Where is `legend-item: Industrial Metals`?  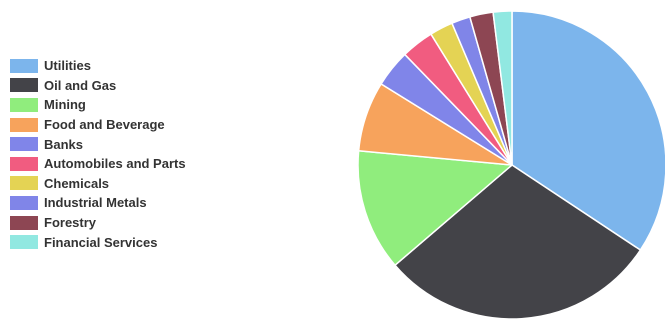
legend-item: Industrial Metals is located at coordinates (98, 203).